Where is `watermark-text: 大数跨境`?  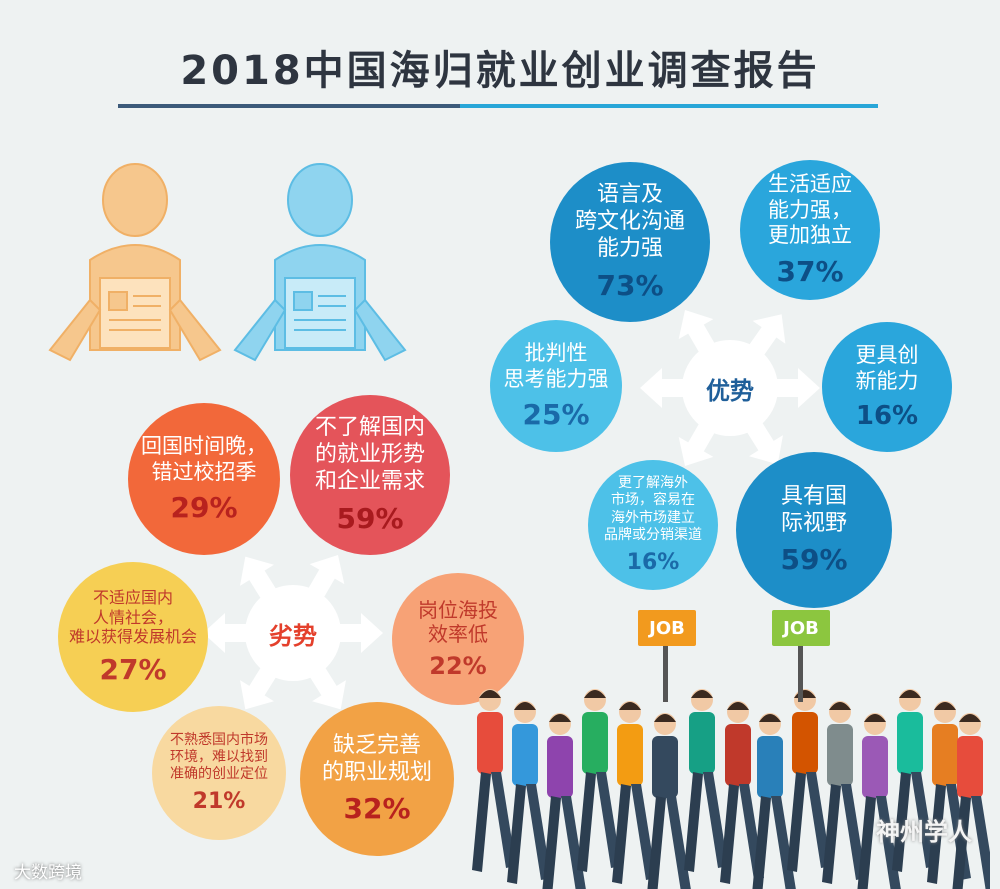 watermark-text: 大数跨境 is located at coordinates (48, 873).